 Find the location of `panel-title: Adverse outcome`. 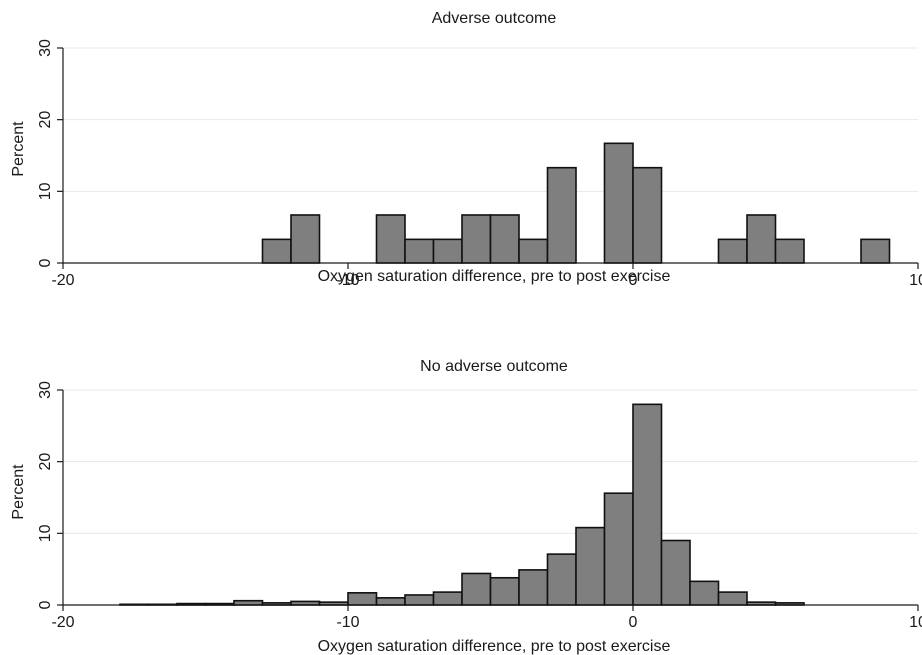

panel-title: Adverse outcome is located at coordinates (494, 18).